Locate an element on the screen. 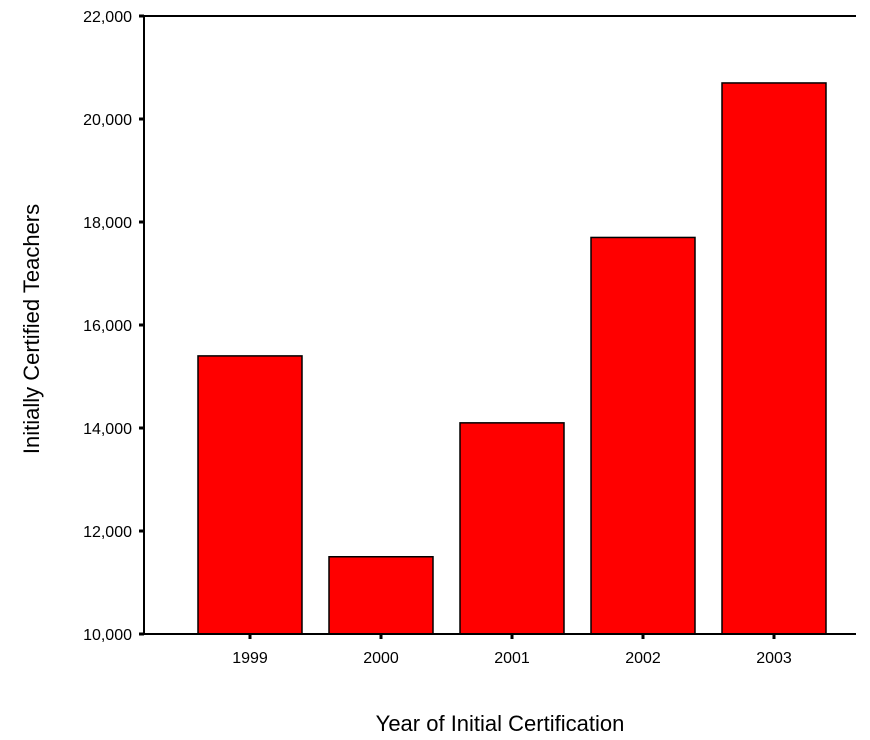 The width and height of the screenshot is (870, 740). x-tick-label: 2002 is located at coordinates (643, 658).